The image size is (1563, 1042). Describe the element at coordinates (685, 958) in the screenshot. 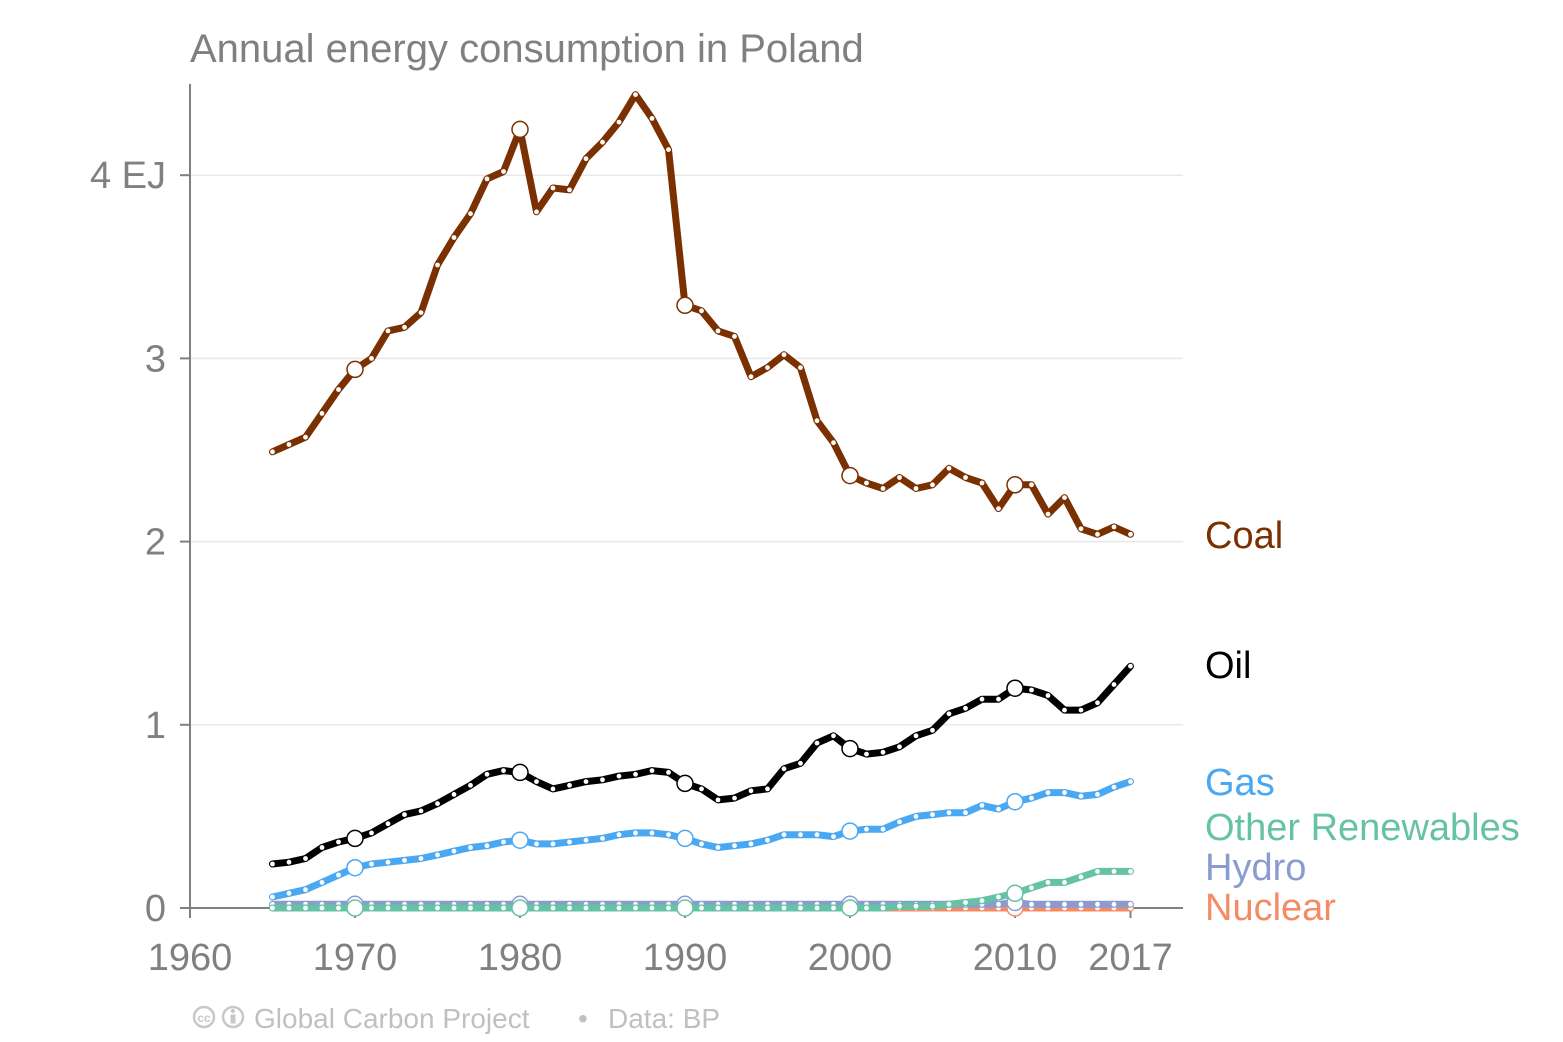

I see `x-tick-label: 1990` at that location.